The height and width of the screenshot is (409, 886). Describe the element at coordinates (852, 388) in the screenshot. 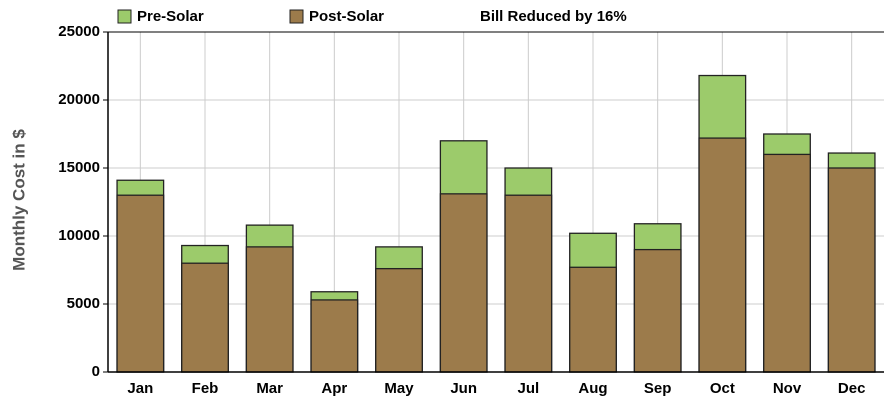

I see `x-tick-label: Dec` at that location.